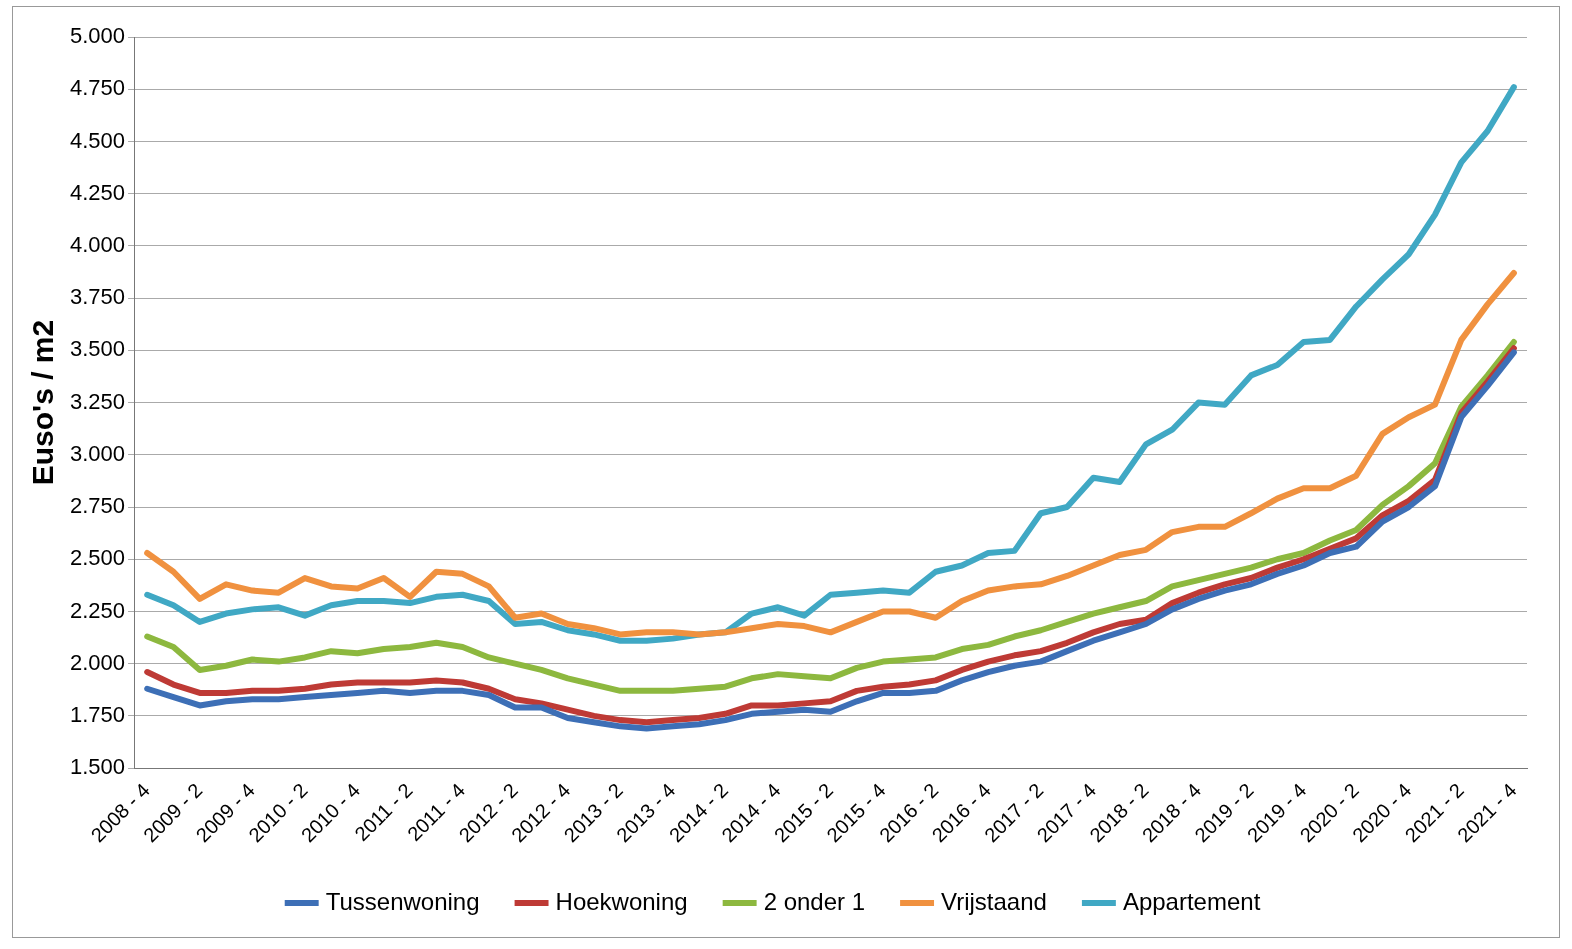  What do you see at coordinates (621, 901) in the screenshot?
I see `legend-label: Hoekwoning` at bounding box center [621, 901].